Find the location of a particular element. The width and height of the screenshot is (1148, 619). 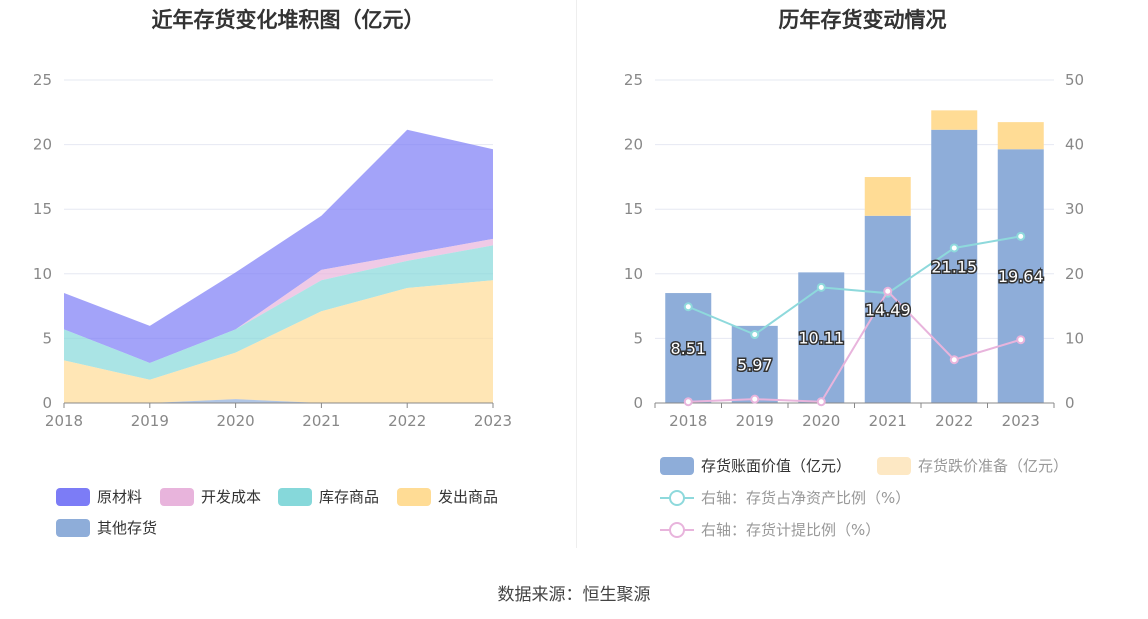

legend-label: 其他存货 is located at coordinates (127, 528).